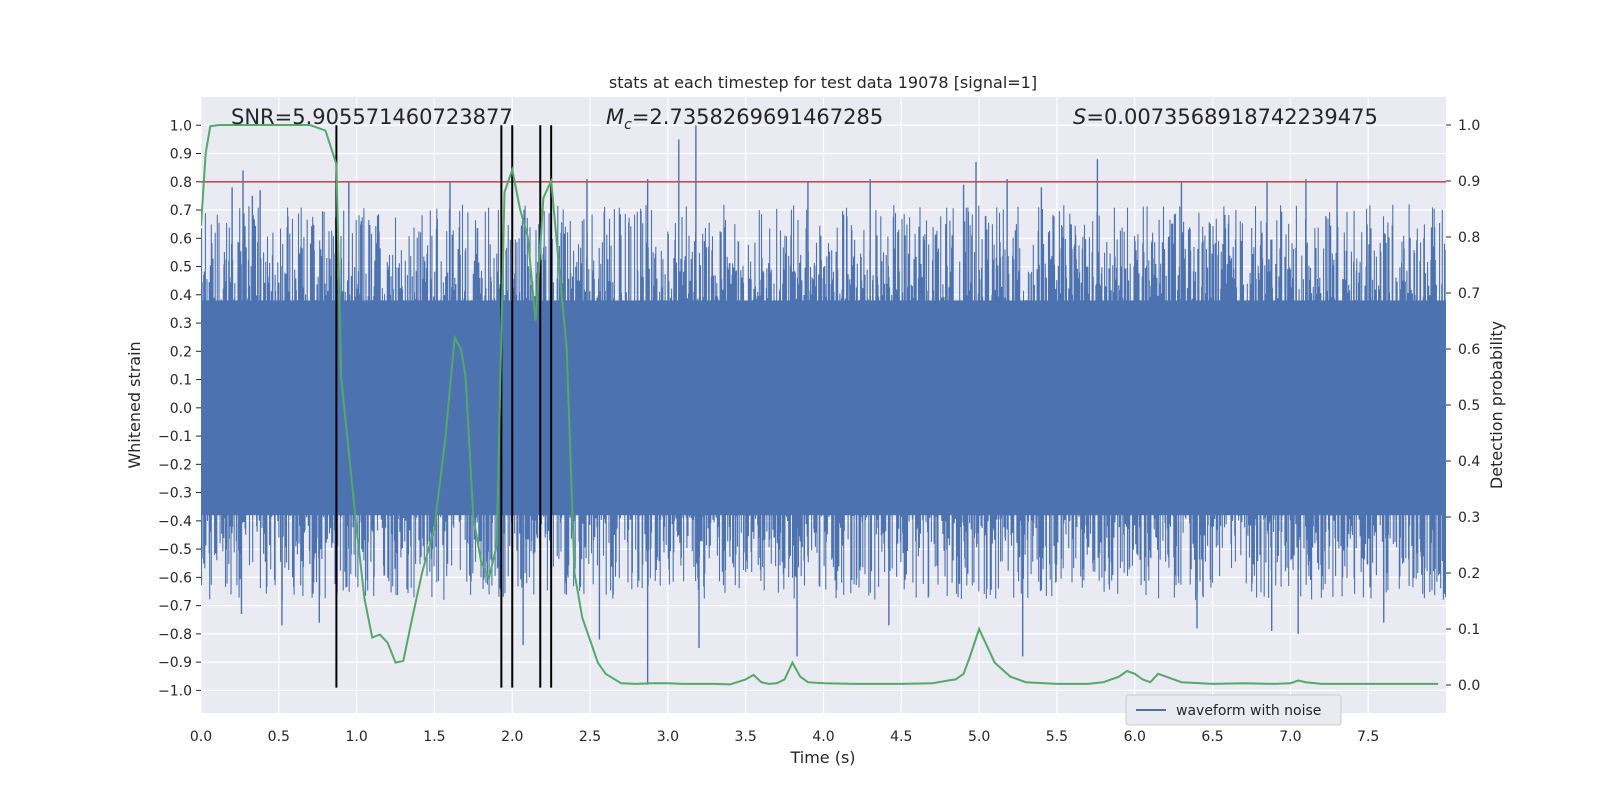  Describe the element at coordinates (1469, 294) in the screenshot. I see `y2-tick-label: 0.7` at that location.